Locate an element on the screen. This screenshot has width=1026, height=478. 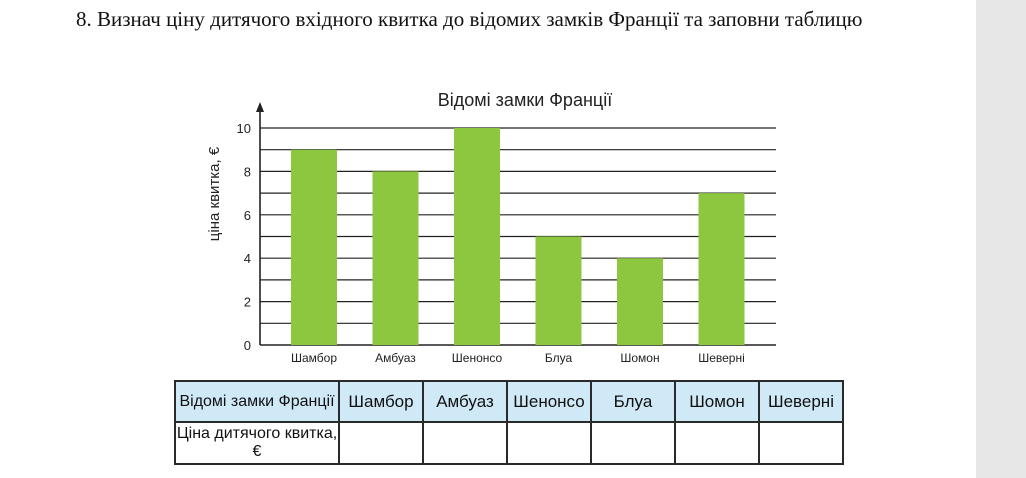
table-cell-castle: Шамбор is located at coordinates (381, 401).